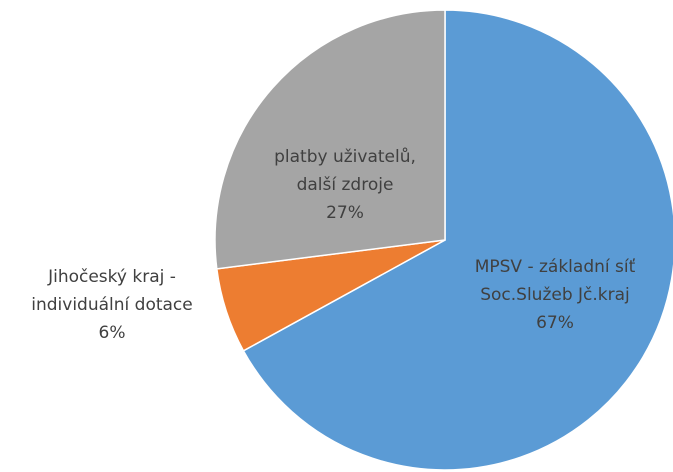 Image resolution: width=673 pixels, height=472 pixels. Describe the element at coordinates (112, 333) in the screenshot. I see `value-label: 6%` at that location.